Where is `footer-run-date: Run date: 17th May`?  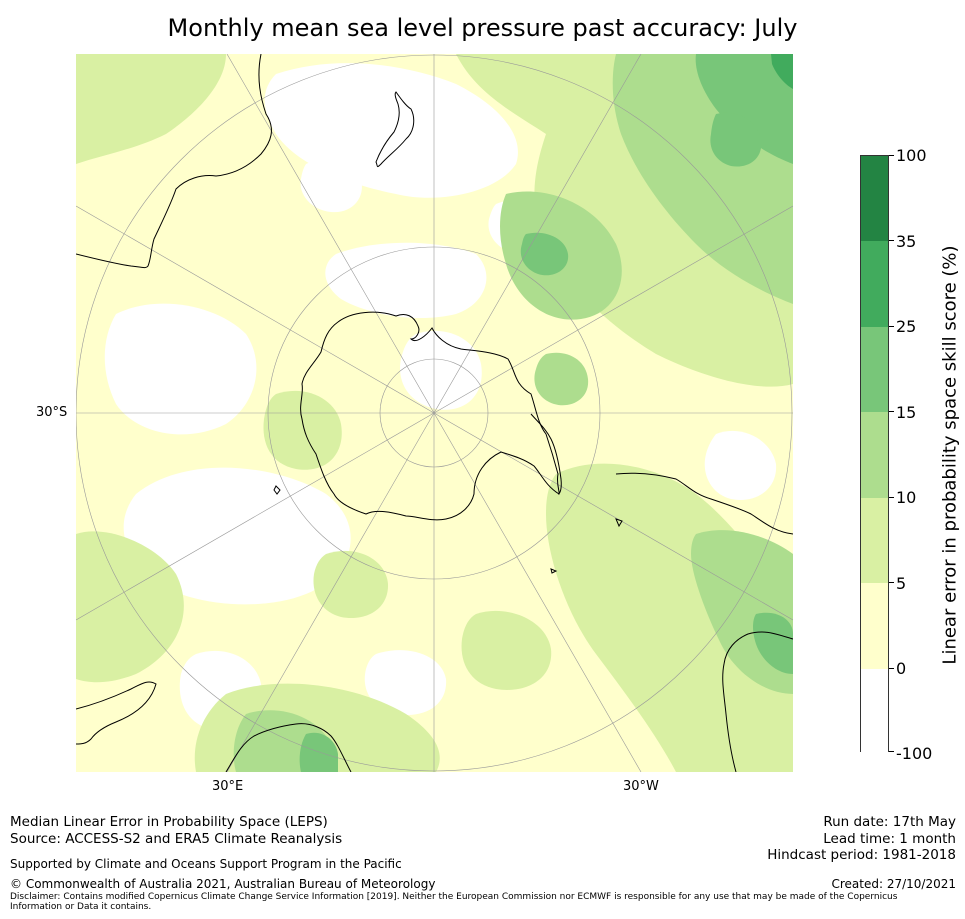
footer-run-date: Run date: 17th May is located at coordinates (889, 822).